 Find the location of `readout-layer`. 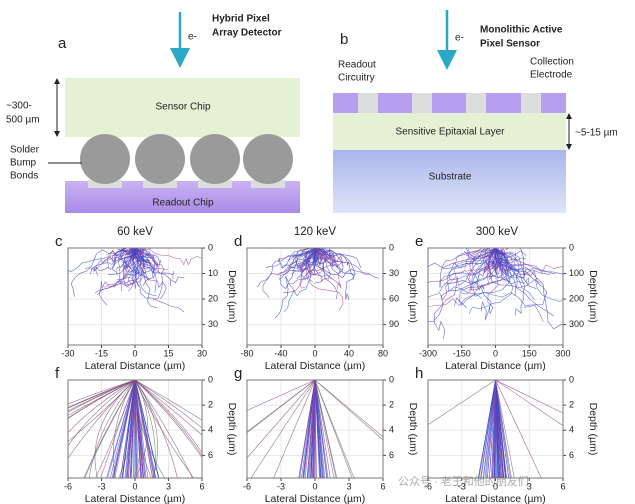

readout-layer is located at coordinates (449, 103).